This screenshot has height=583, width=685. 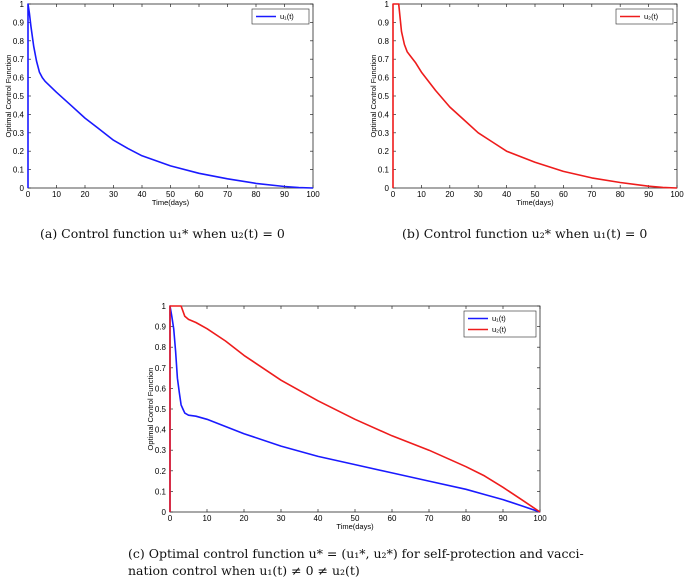 What do you see at coordinates (244, 570) in the screenshot?
I see `caption-c-line2: nation control when u₁(t) ≠ 0 ≠ u₂(t)` at bounding box center [244, 570].